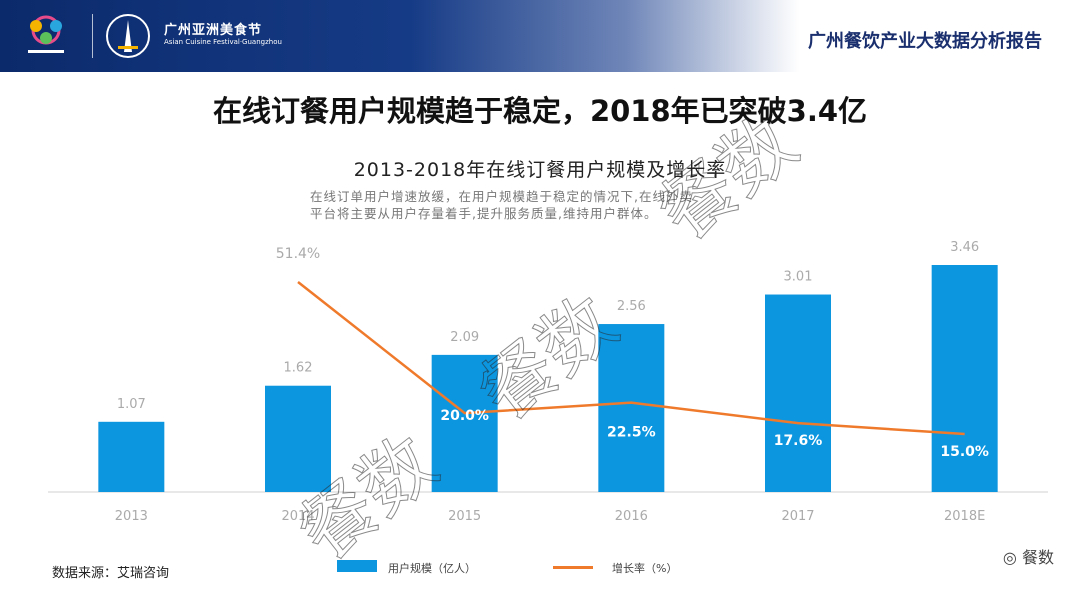 The image size is (1080, 608). Describe the element at coordinates (464, 516) in the screenshot. I see `x-tick-label-2015: 2015` at that location.